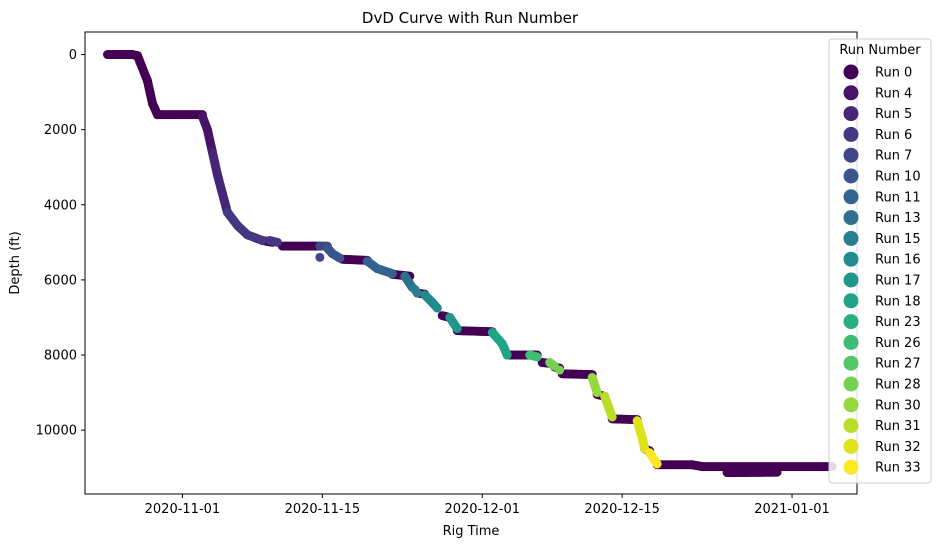  Describe the element at coordinates (898, 426) in the screenshot. I see `legend-label: Run 31` at that location.